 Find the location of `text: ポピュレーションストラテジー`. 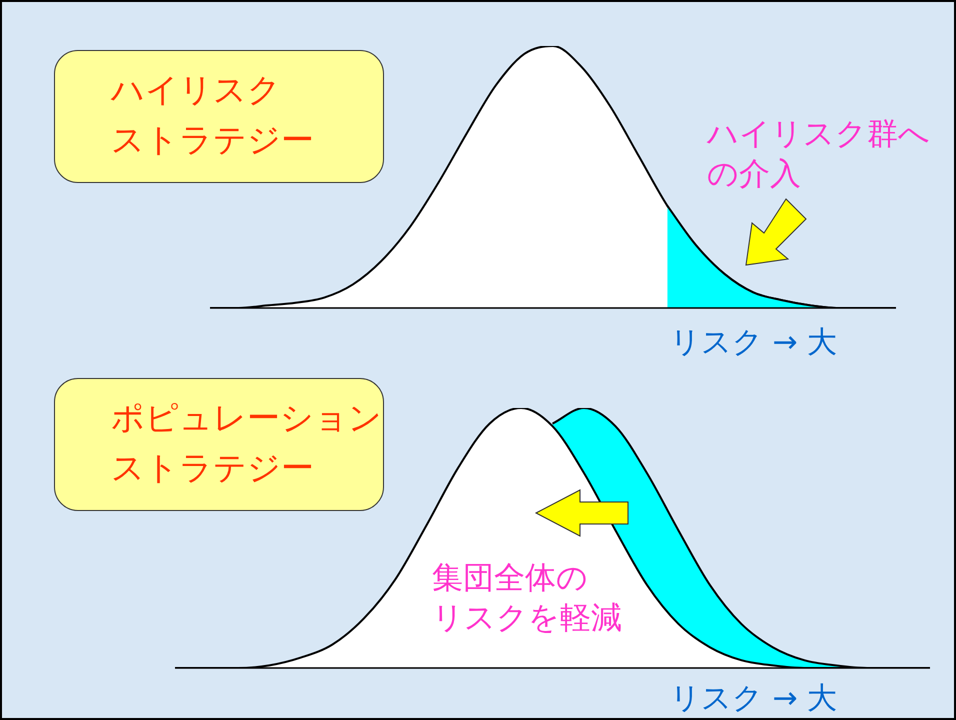

text: ポピュレーションストラテジー is located at coordinates (219, 444).